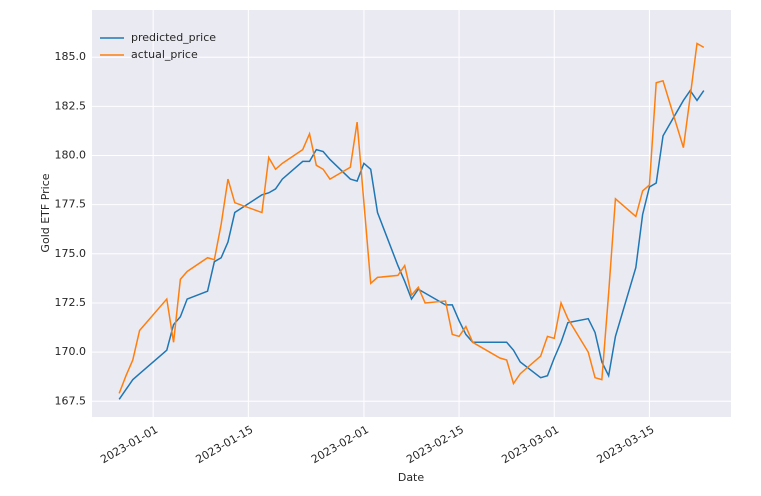 This screenshot has height=496, width=761. What do you see at coordinates (224, 444) in the screenshot?
I see `x-tick-label: 2023-01-15` at bounding box center [224, 444].